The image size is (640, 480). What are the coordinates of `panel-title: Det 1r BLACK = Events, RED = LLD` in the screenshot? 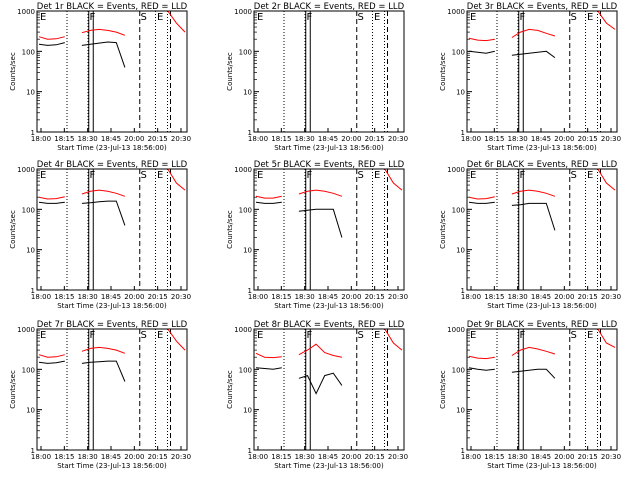 It's located at (112, 7).